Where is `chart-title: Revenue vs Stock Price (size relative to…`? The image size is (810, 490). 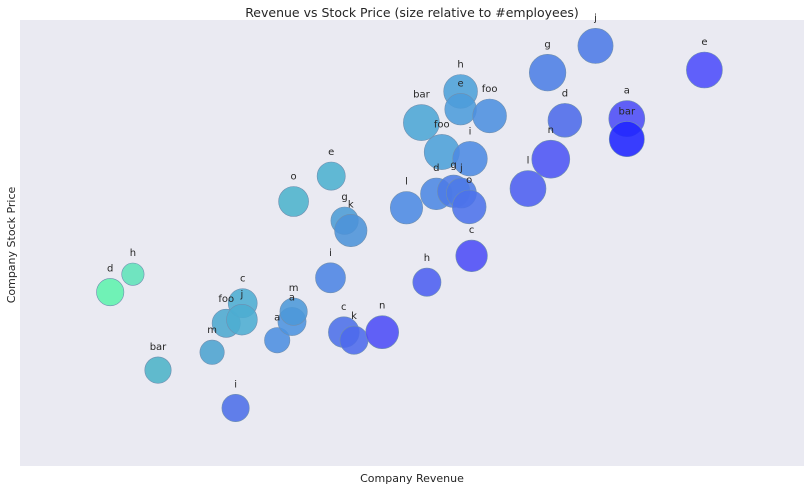
chart-title: Revenue vs Stock Price (size relative to… is located at coordinates (412, 12).